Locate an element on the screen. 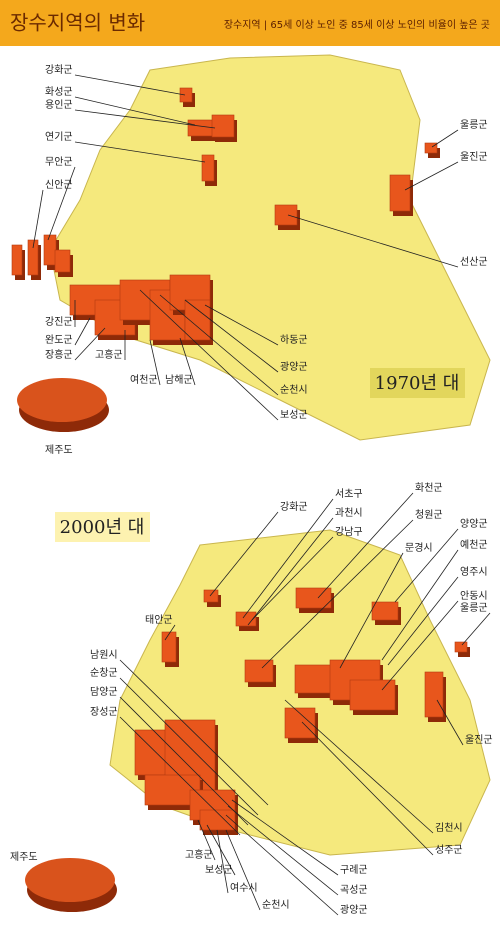 The image size is (500, 935). region-label: 남해군 is located at coordinates (179, 379).